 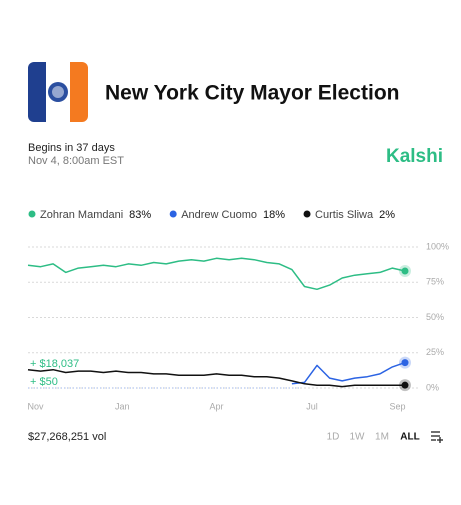 What do you see at coordinates (36, 406) in the screenshot?
I see `x-tick-label: Nov` at bounding box center [36, 406].